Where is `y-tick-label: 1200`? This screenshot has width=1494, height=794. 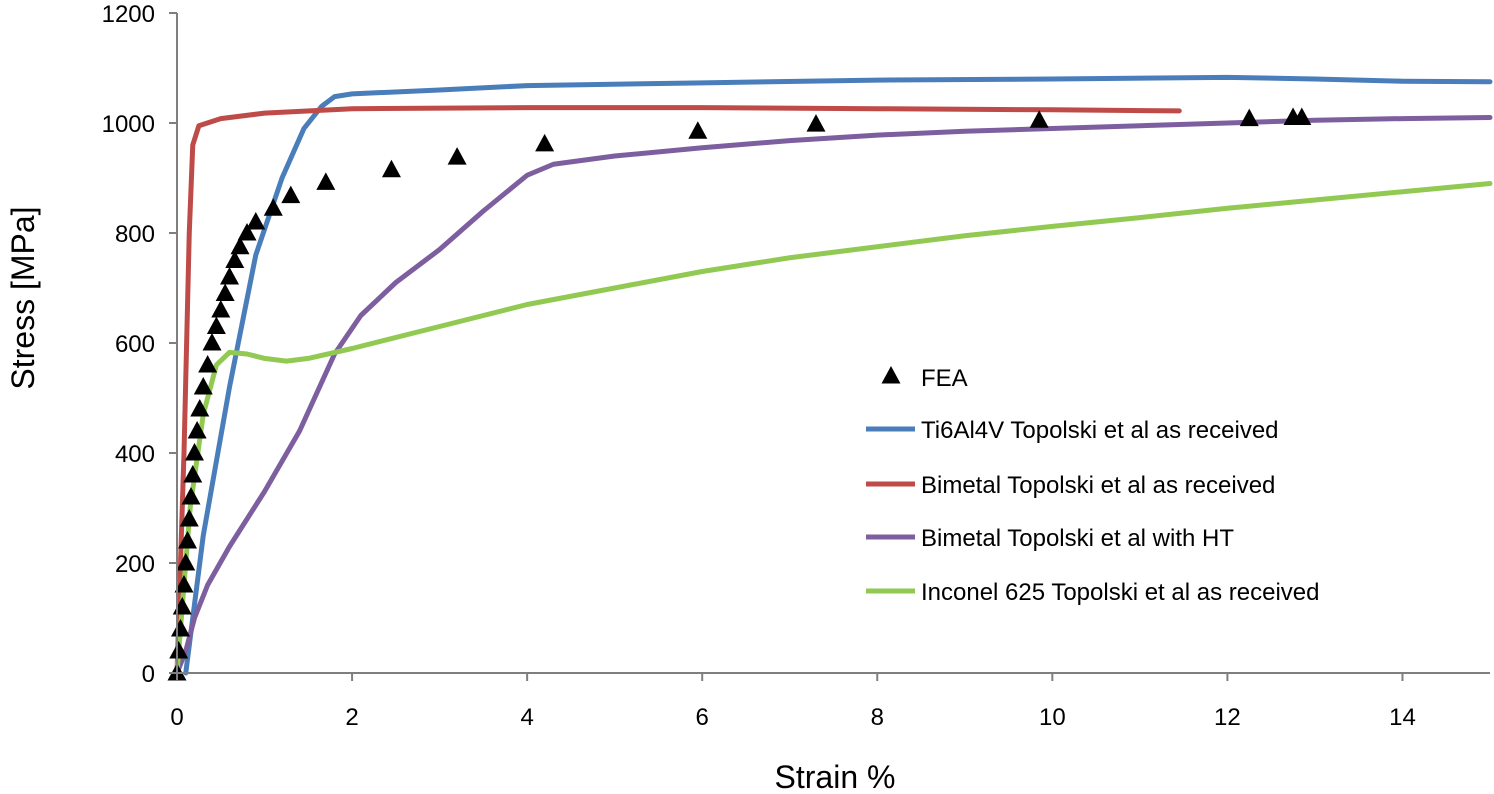 y-tick-label: 1200 is located at coordinates (128, 14).